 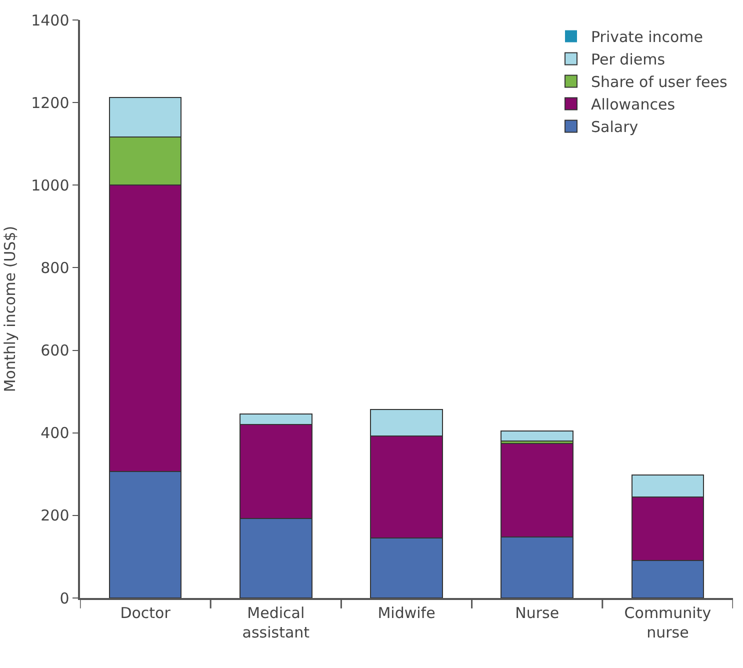 What do you see at coordinates (647, 37) in the screenshot?
I see `legend-label: Private income` at bounding box center [647, 37].